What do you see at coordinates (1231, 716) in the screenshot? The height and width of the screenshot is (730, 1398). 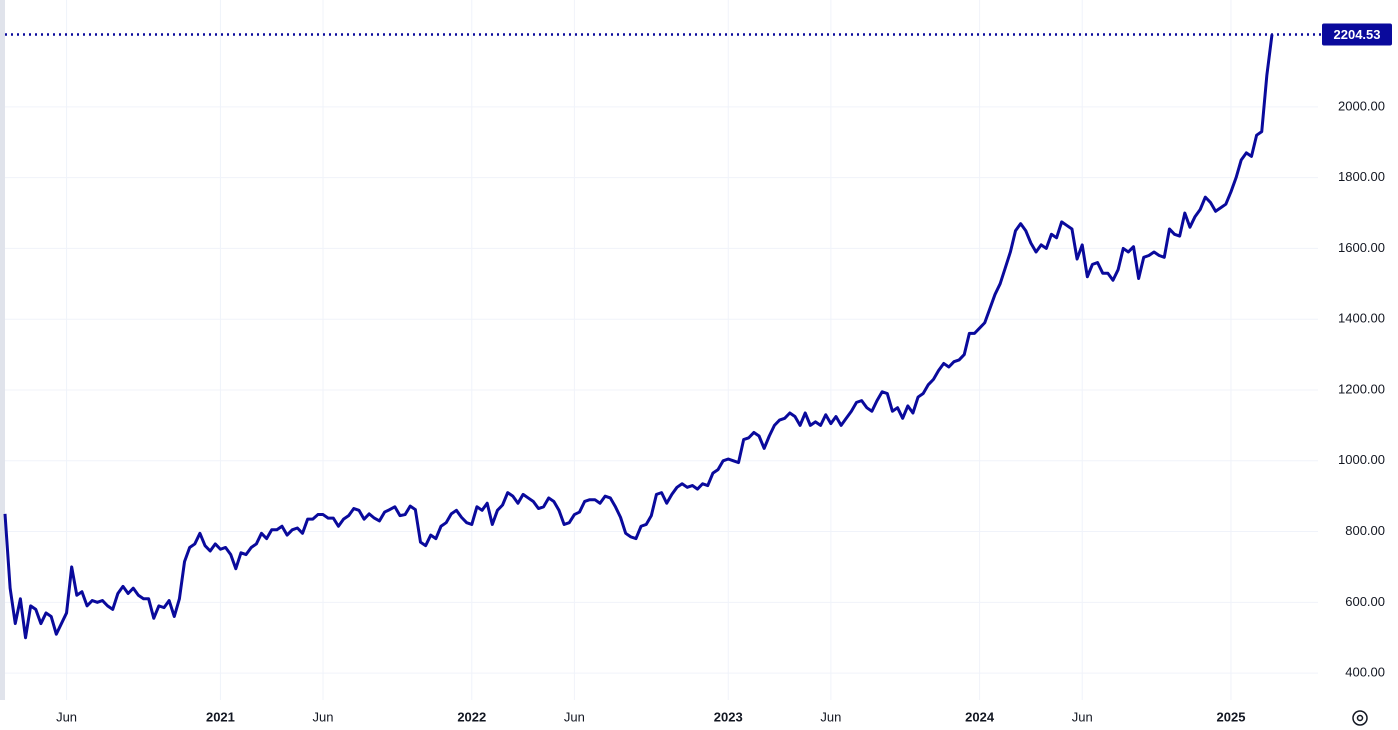 I see `x-tick-label: 2025` at bounding box center [1231, 716].